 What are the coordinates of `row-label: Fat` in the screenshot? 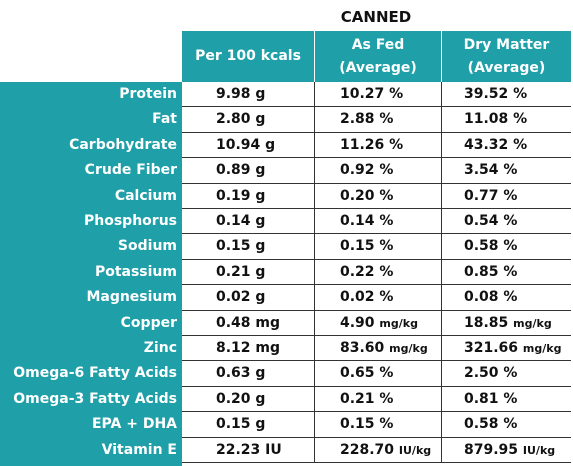 It's located at (164, 119).